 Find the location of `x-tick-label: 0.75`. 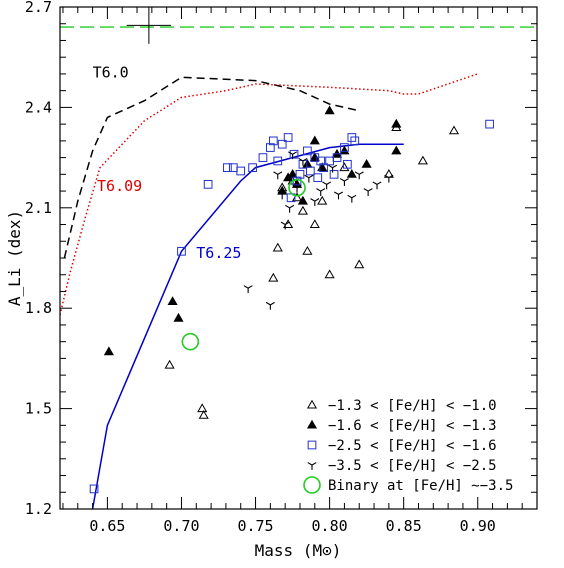

x-tick-label: 0.75 is located at coordinates (255, 526).